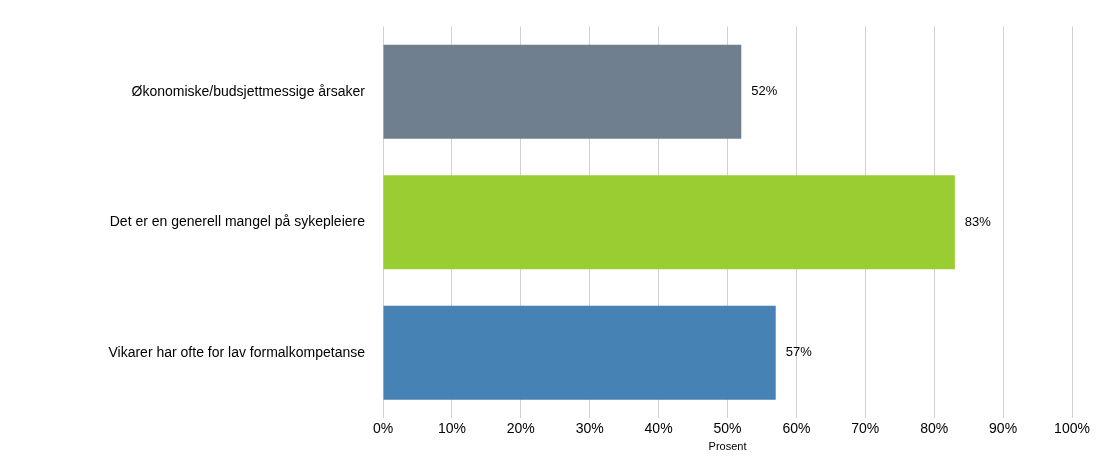 The image size is (1098, 458). I want to click on y-tick-label: Økonomiske/budsjettmessige årsaker, so click(248, 90).